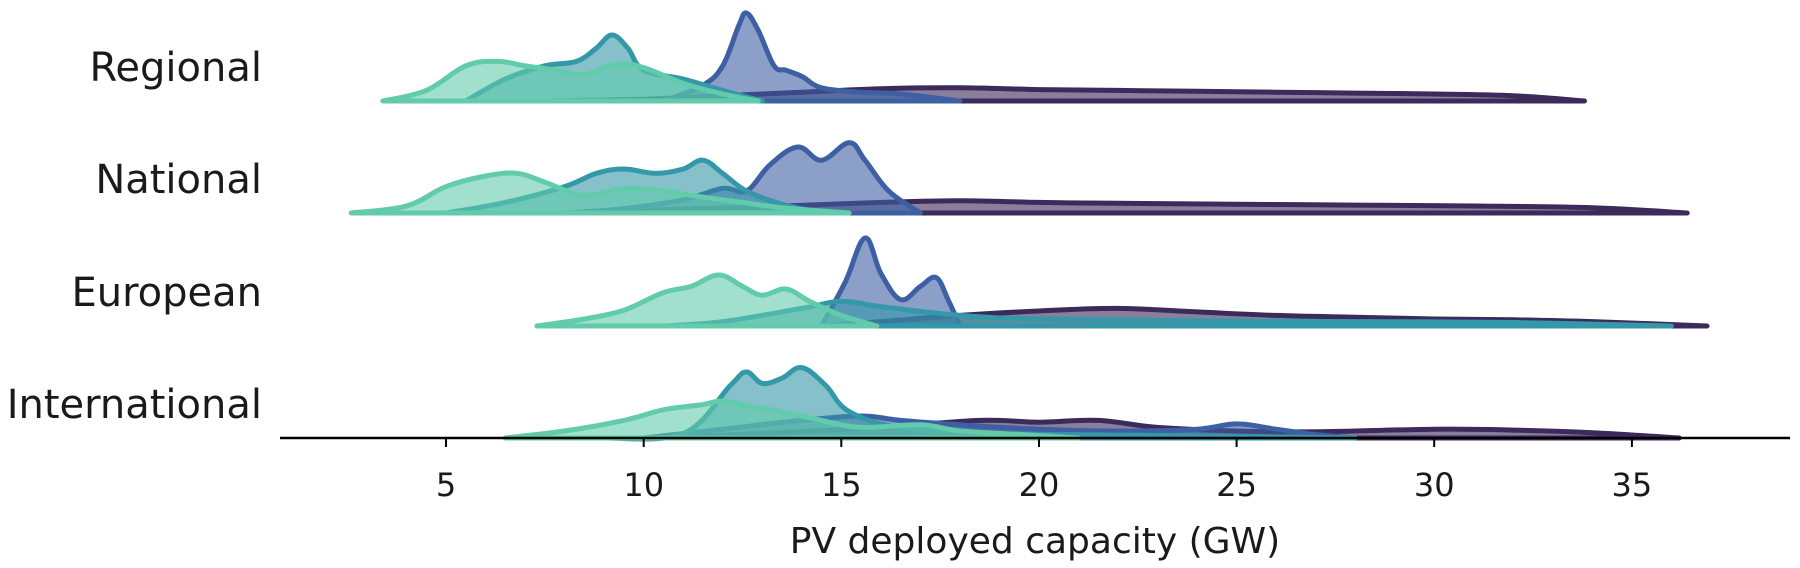  What do you see at coordinates (1236, 485) in the screenshot?
I see `x-tick-label-25: 25` at bounding box center [1236, 485].